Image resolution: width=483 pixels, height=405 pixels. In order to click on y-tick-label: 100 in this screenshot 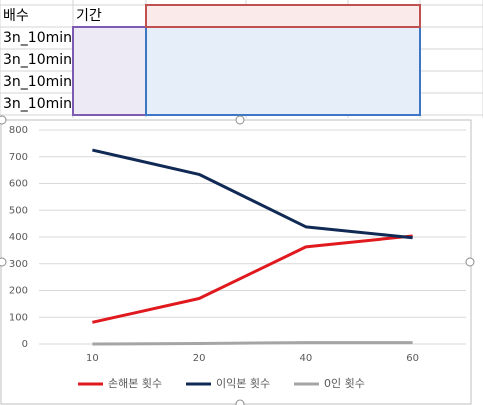, I will do `click(18, 317)`.